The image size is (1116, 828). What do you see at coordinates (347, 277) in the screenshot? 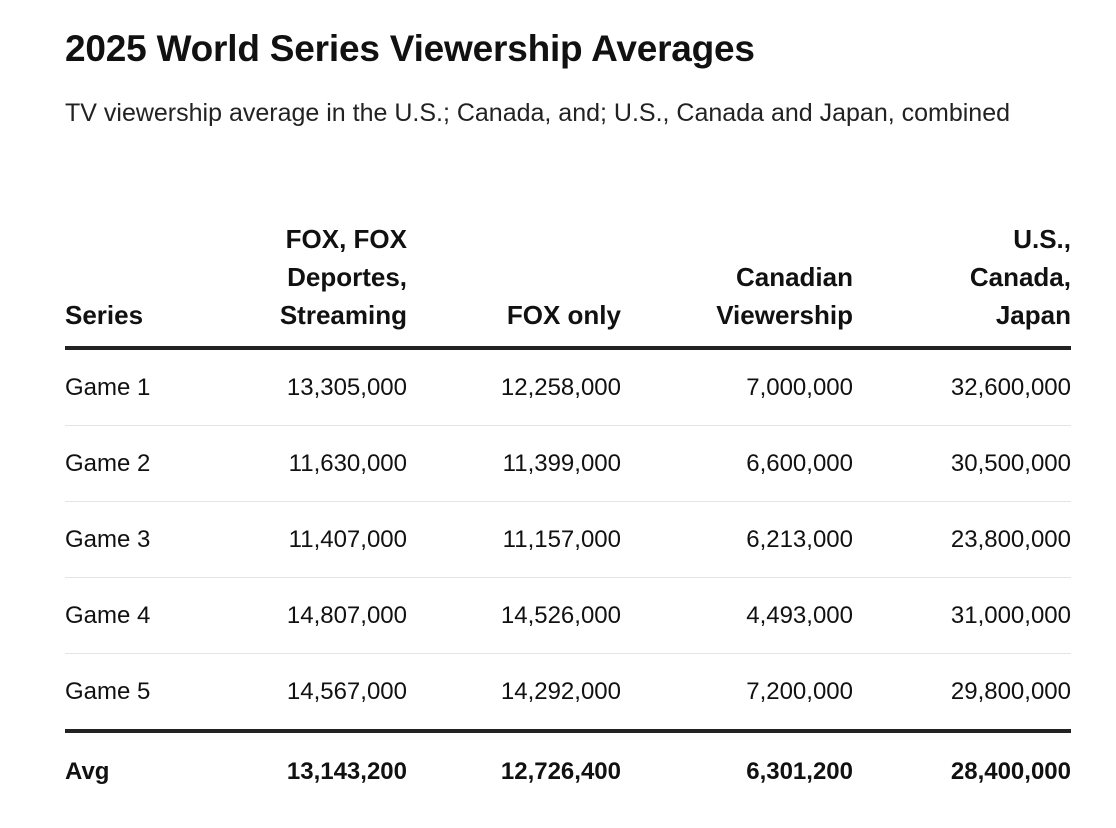
I see `column-header-line: Deportes,` at bounding box center [347, 277].